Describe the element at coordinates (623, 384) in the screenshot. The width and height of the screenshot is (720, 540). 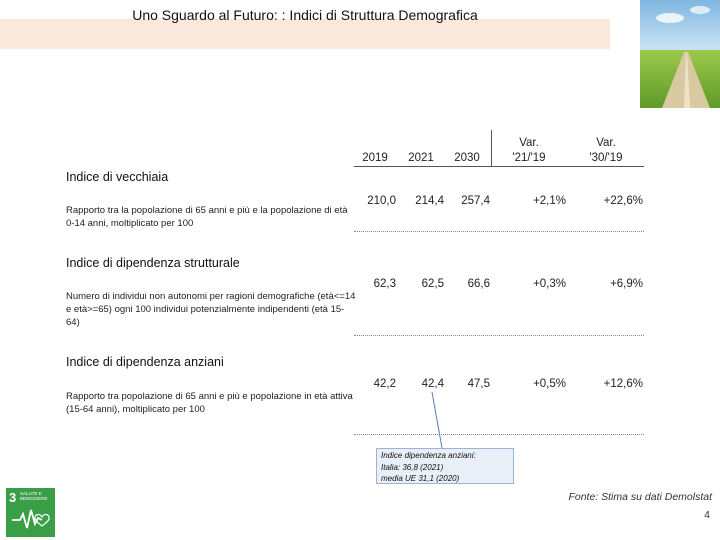
I see `value-cell: +12,6%` at that location.